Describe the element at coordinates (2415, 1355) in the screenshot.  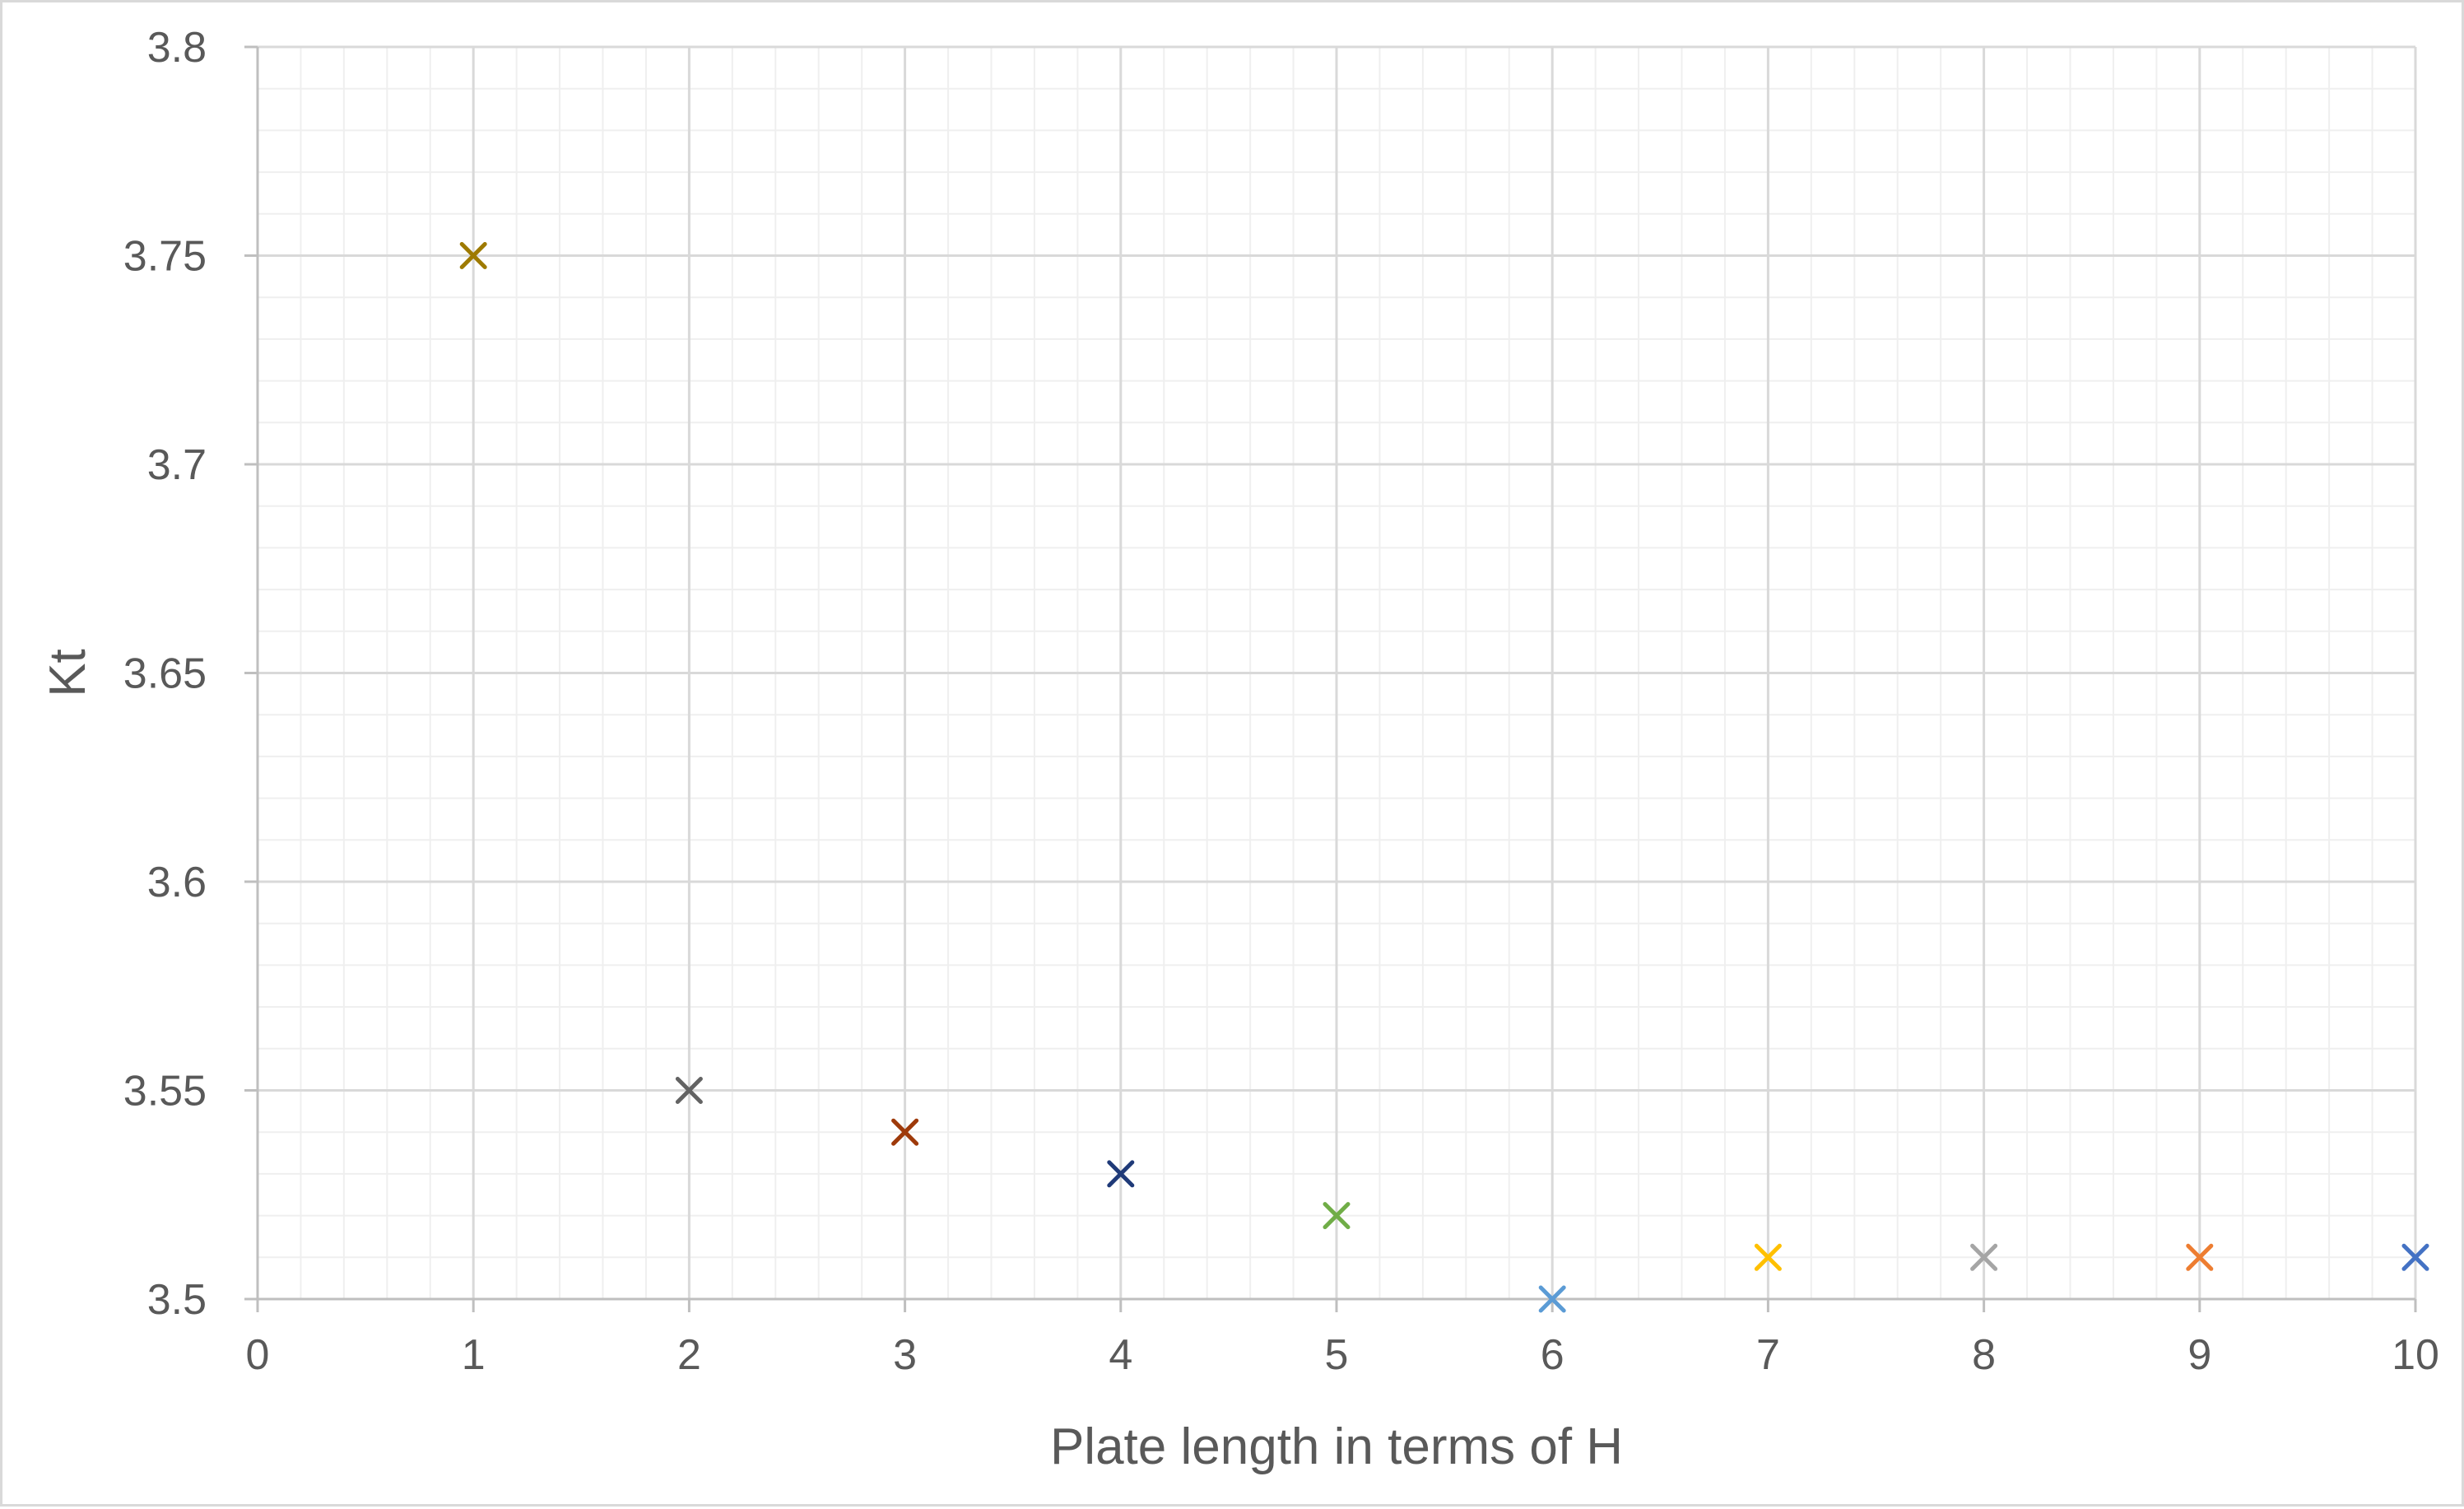
I see `x-tick-label: 10` at that location.